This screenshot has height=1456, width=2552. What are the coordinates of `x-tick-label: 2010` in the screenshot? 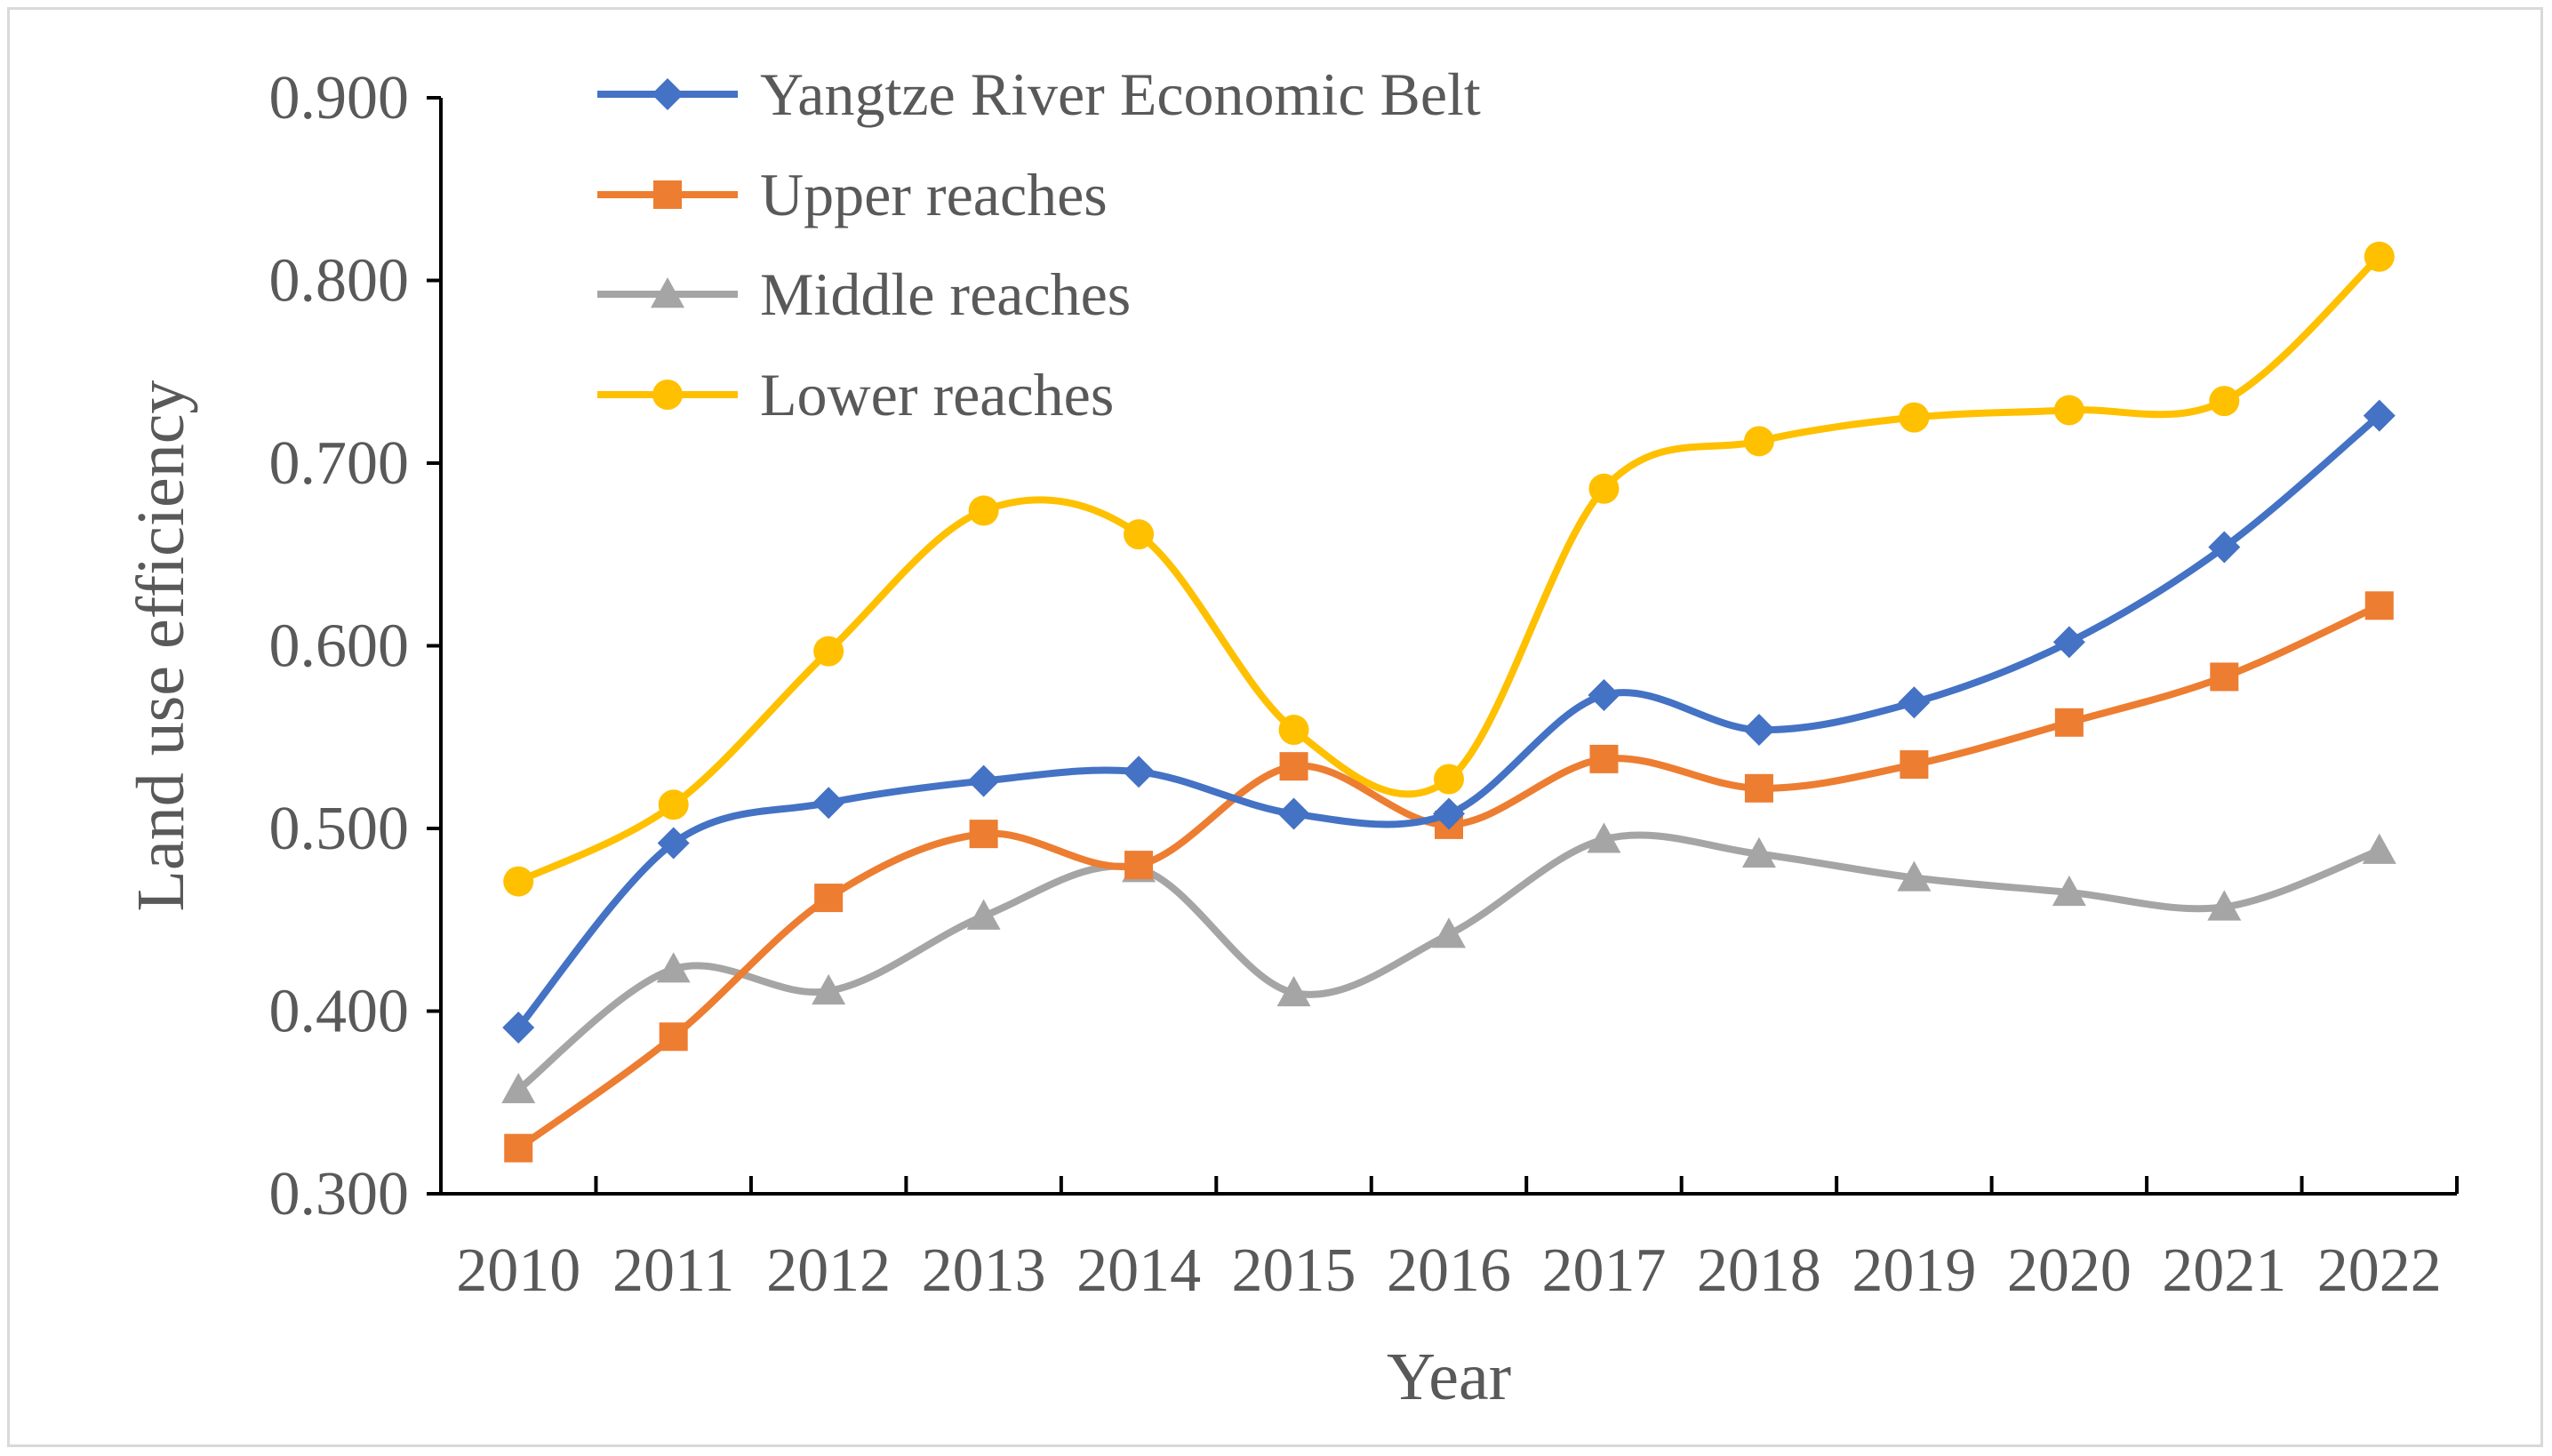 It's located at (518, 1270).